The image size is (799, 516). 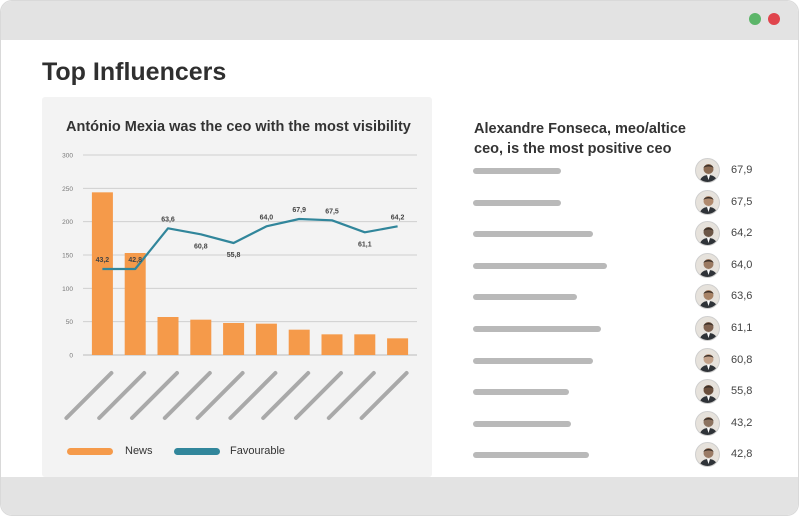 I want to click on data-label-favourable: 43,2, so click(x=103, y=260).